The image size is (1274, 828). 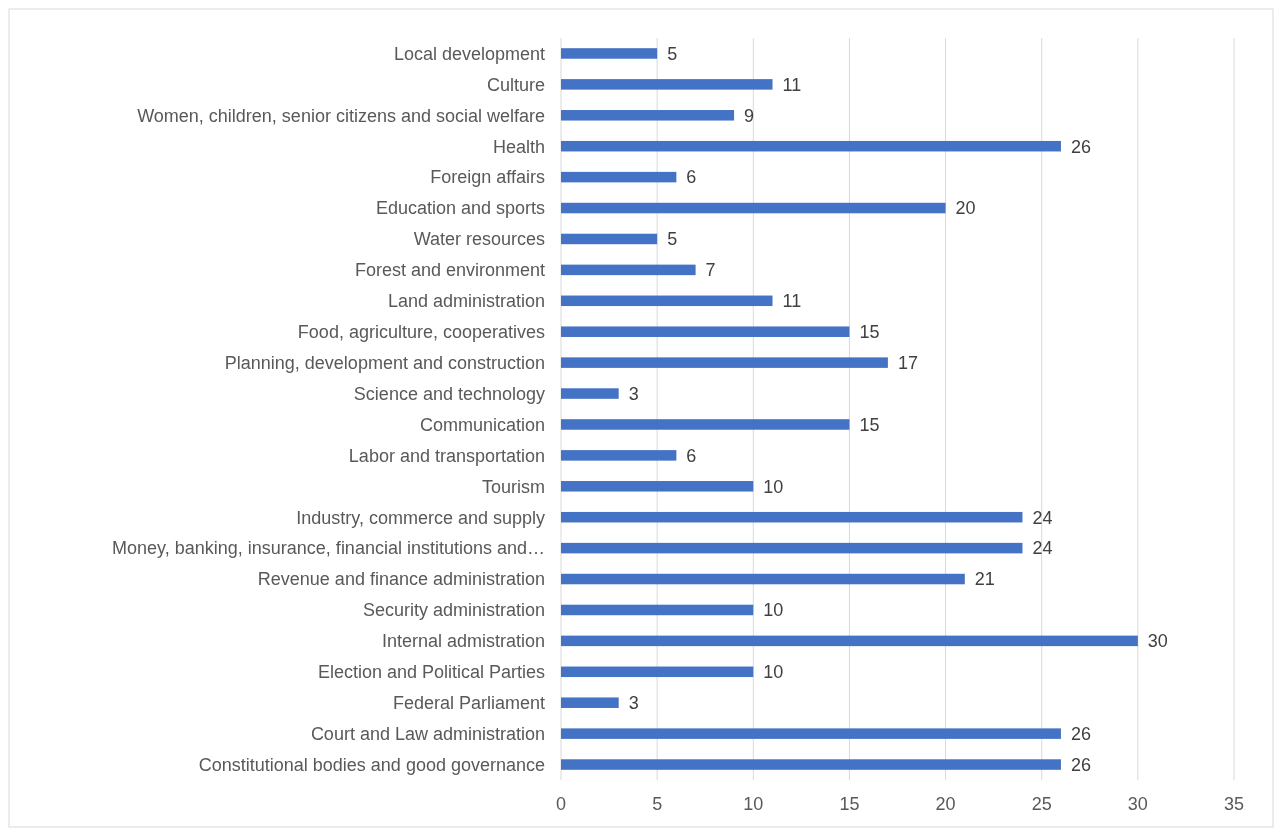 I want to click on data-label: 20, so click(x=965, y=208).